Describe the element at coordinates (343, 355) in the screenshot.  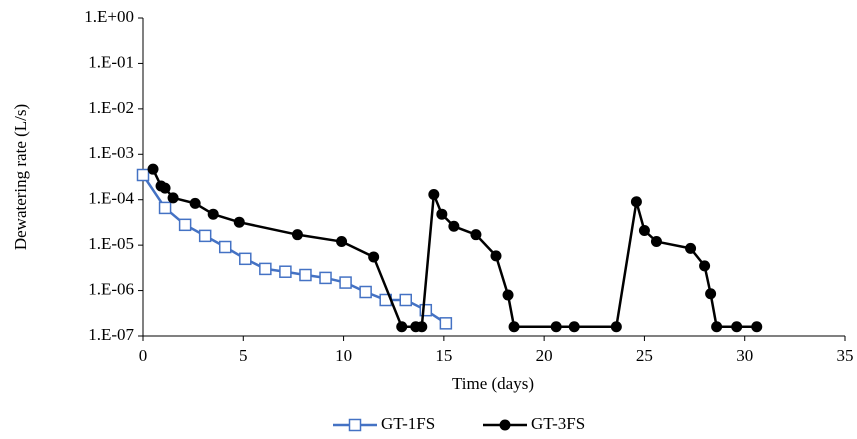
I see `x-tick-label: 10` at that location.